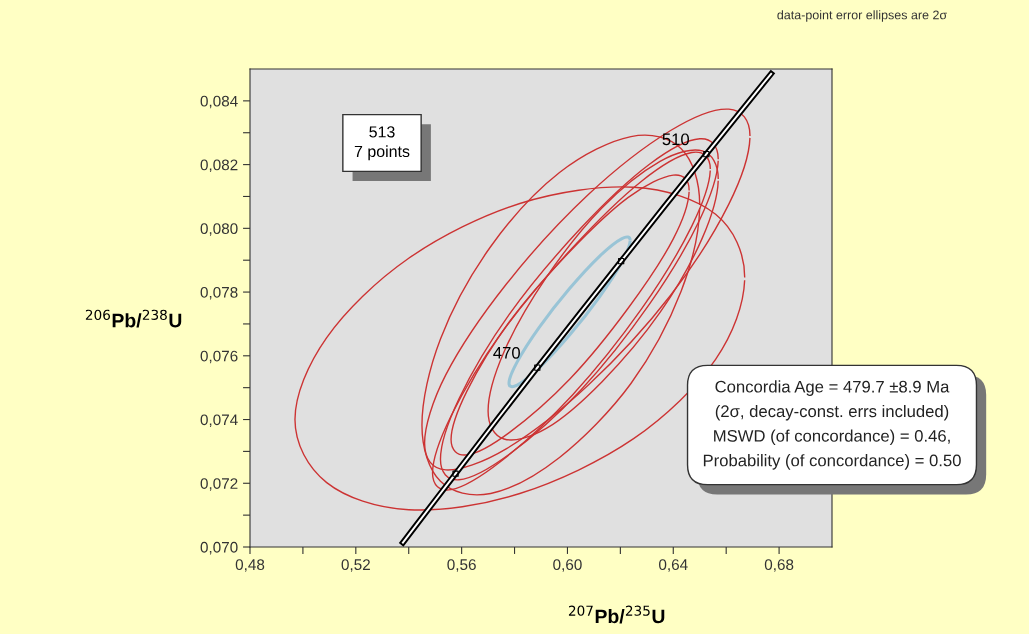 This screenshot has height=634, width=1029. What do you see at coordinates (832, 425) in the screenshot?
I see `annotation: Concordia Age = 479.7 ±8.9 Ma (2σ, decay-const. errs included) MSWD (of concordance) = 0.46, Probability (of concordance) = 0.50` at bounding box center [832, 425].